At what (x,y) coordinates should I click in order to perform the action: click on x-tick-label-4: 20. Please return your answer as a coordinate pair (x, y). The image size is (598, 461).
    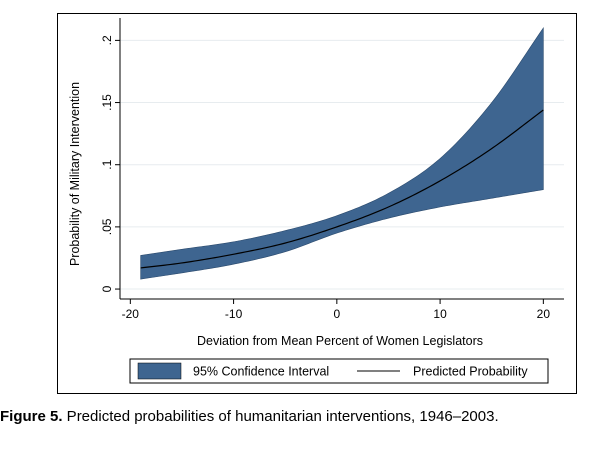
    Looking at the image, I should click on (544, 314).